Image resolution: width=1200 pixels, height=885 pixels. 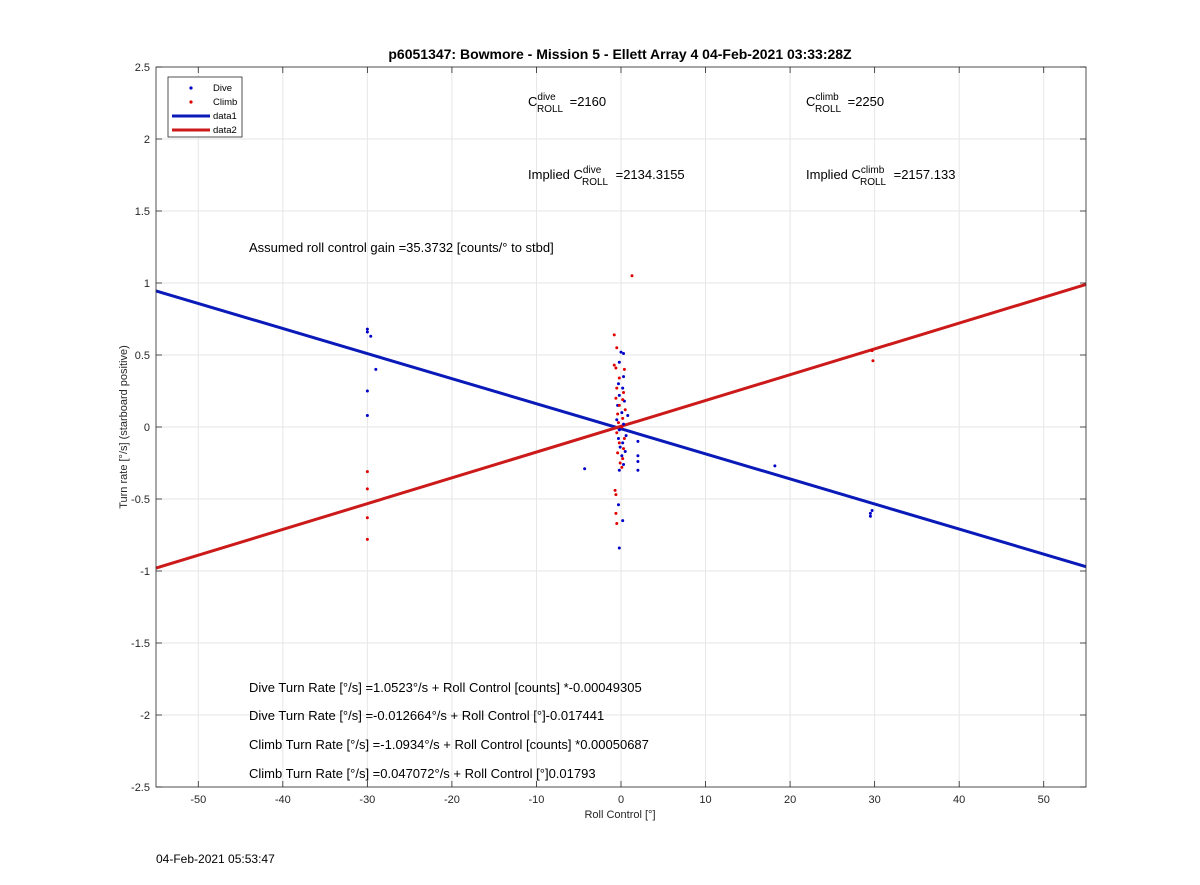 What do you see at coordinates (191, 88) in the screenshot?
I see `legend-marker-dive` at bounding box center [191, 88].